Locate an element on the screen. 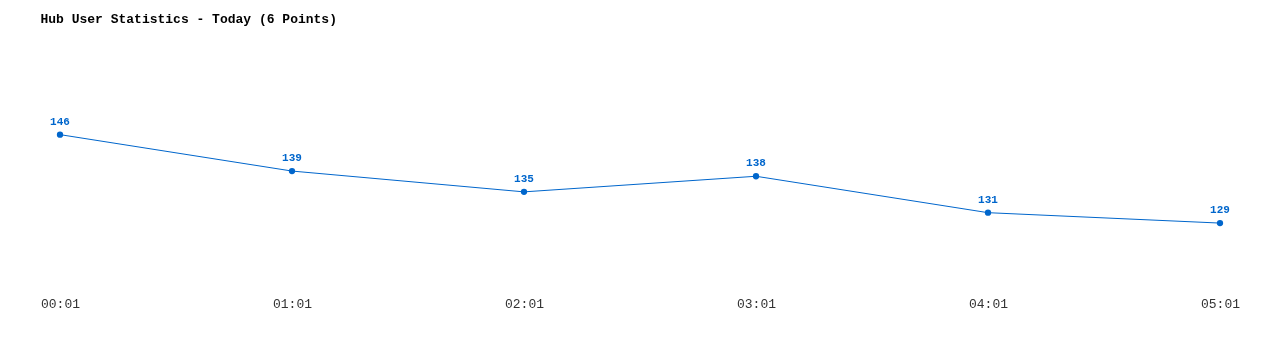 The image size is (1280, 350). x-tick-label: 00:01 is located at coordinates (60, 304).